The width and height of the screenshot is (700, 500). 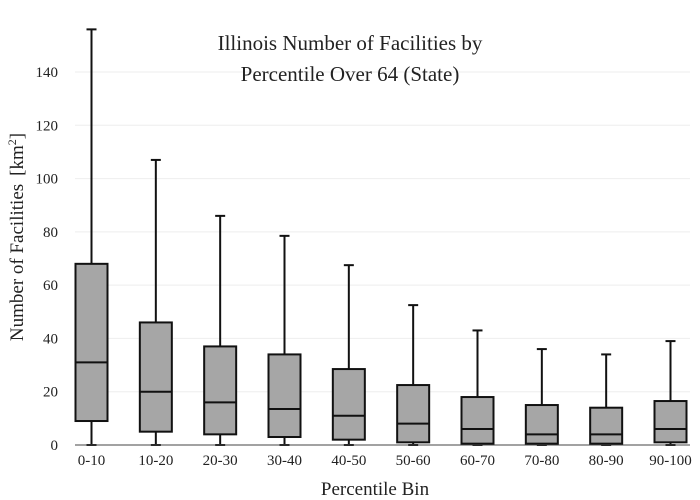 What do you see at coordinates (375, 489) in the screenshot?
I see `x-axis-title: Percentile Bin` at bounding box center [375, 489].